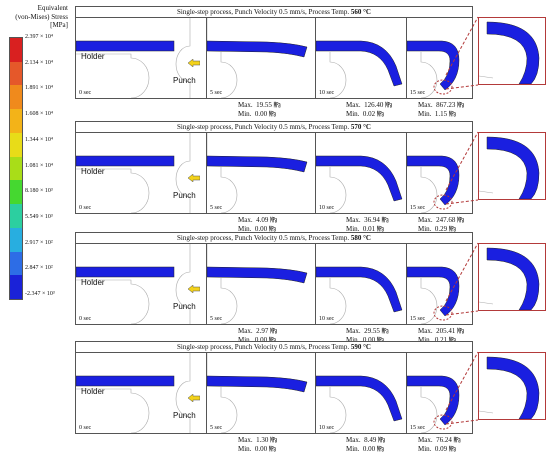 This screenshot has height=453, width=550. I want to click on max-stress: Max. 19.55 ㎫, so click(259, 105).